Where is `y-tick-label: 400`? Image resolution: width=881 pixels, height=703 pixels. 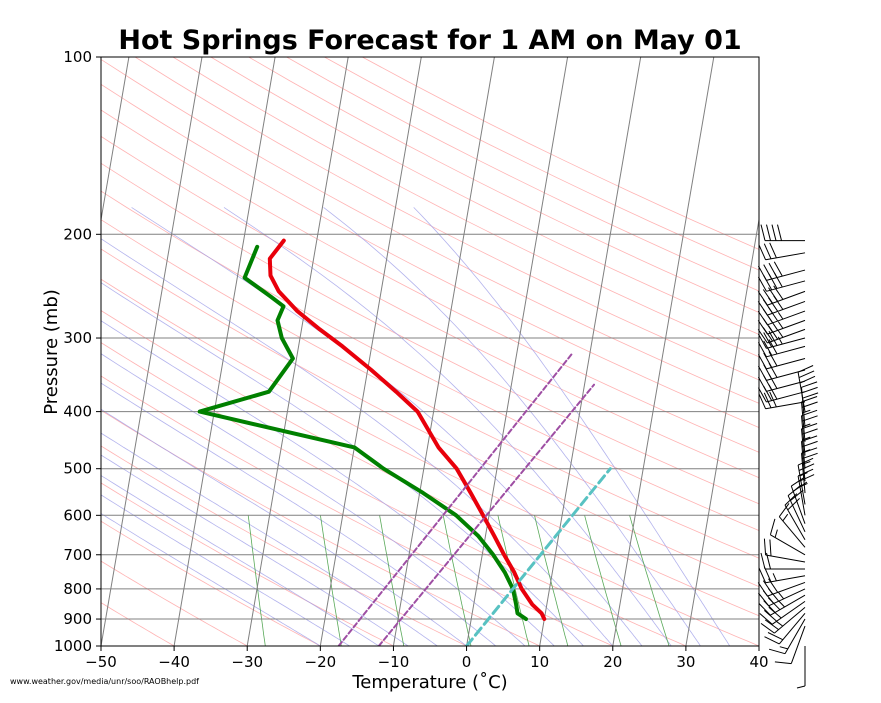
y-tick-label: 400 is located at coordinates (77, 412).